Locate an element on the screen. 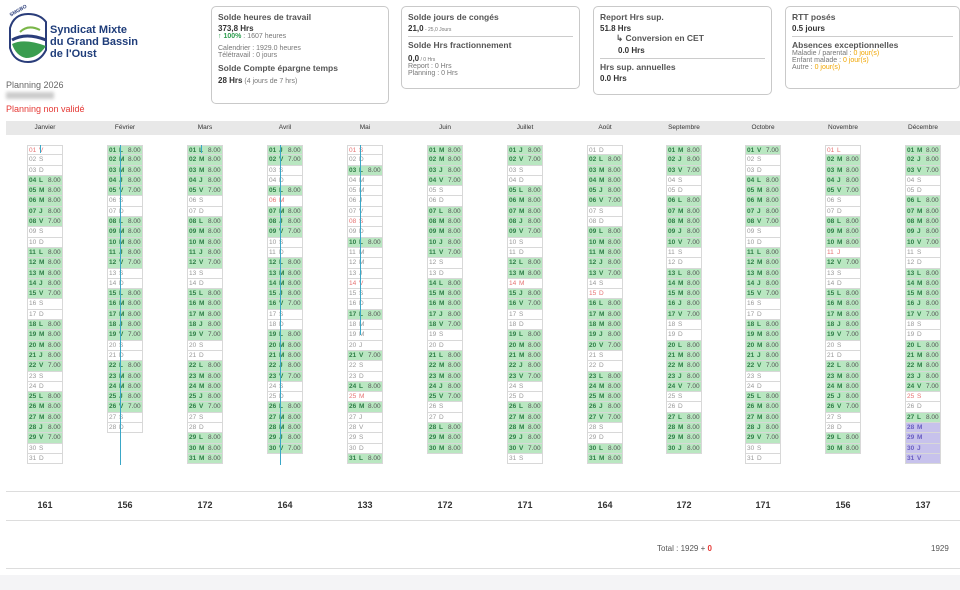 This screenshot has height=590, width=960. day-cell: 11 L 8.00 is located at coordinates (763, 253).